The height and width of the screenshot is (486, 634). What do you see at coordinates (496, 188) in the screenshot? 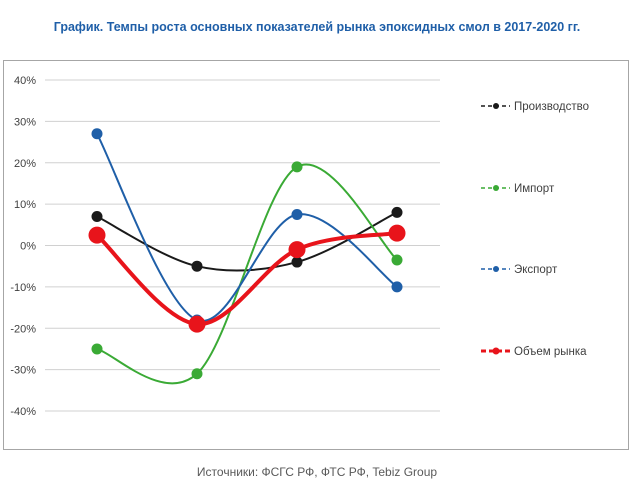
I see `series-2-legend-marker` at bounding box center [496, 188].